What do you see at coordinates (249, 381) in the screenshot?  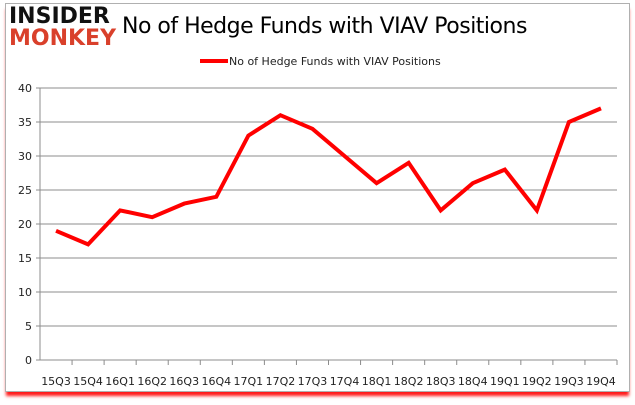 I see `x-tick-label: 17Q1` at bounding box center [249, 381].